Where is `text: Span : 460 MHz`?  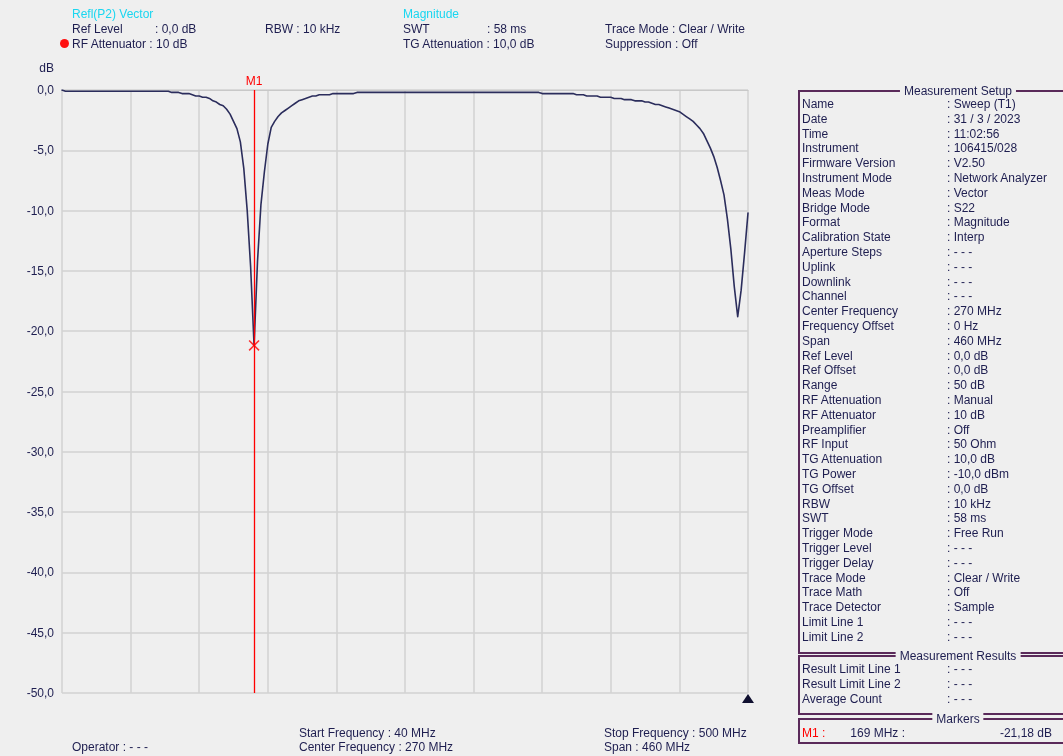 text: Span : 460 MHz is located at coordinates (647, 747).